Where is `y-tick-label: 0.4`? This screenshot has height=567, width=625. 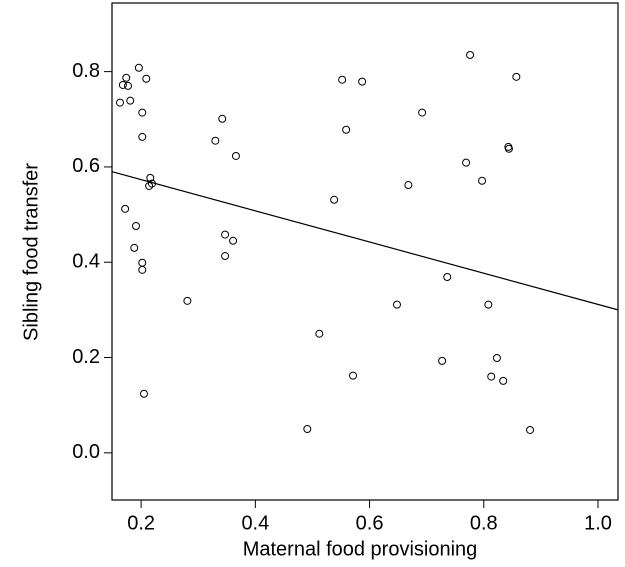
y-tick-label: 0.4 is located at coordinates (86, 262).